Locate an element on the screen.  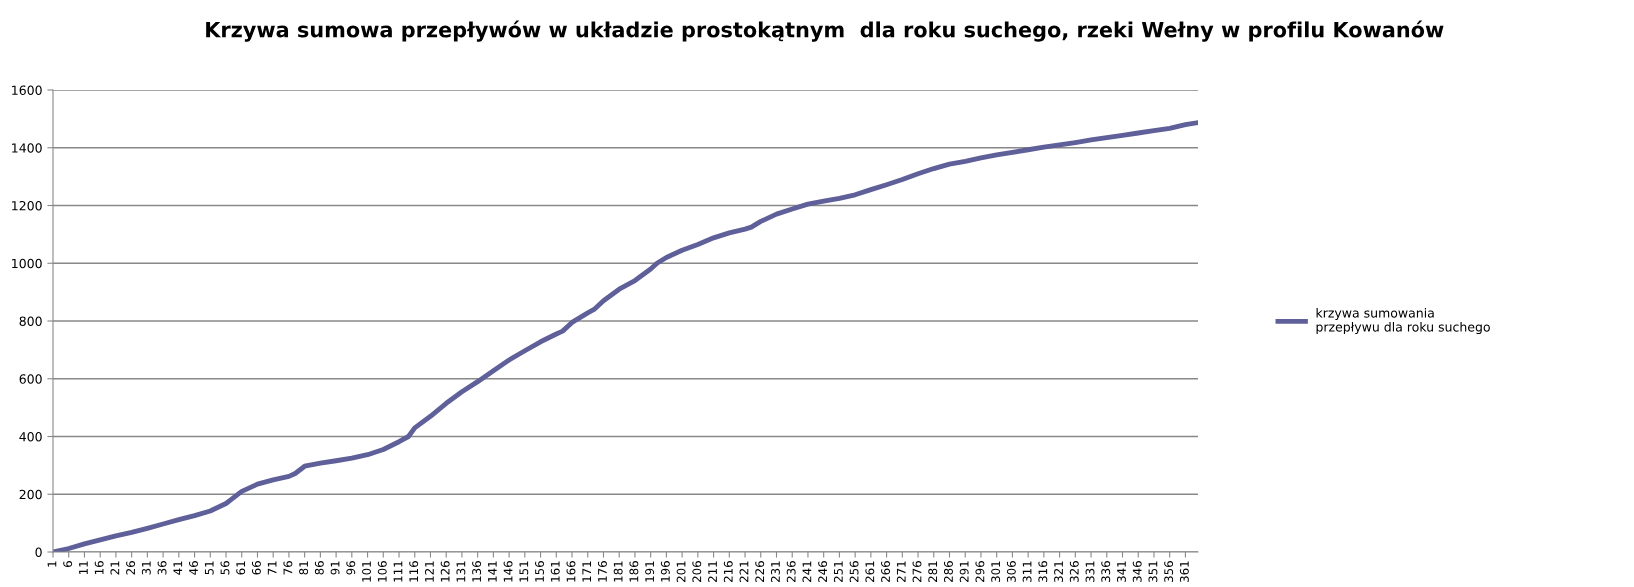
x-tick-label: 96 is located at coordinates (351, 568).